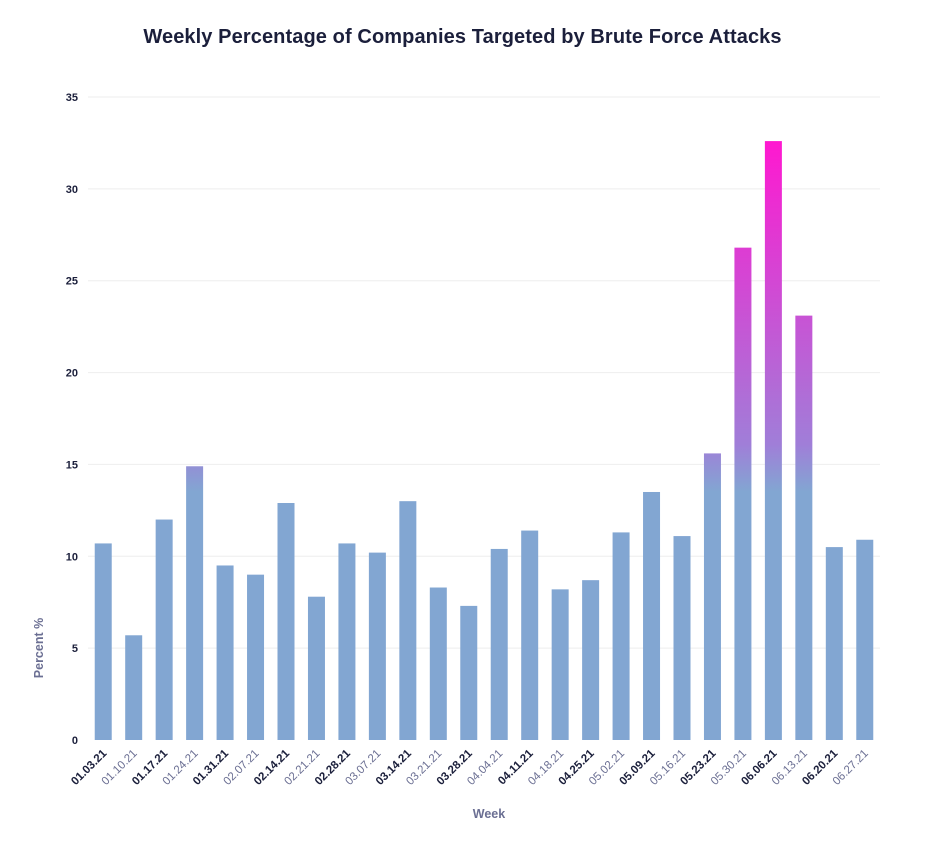 Image resolution: width=925 pixels, height=853 pixels. Describe the element at coordinates (72, 419) in the screenshot. I see `y-axis-ticks: 0 5 10 15 20 25 30 35` at that location.